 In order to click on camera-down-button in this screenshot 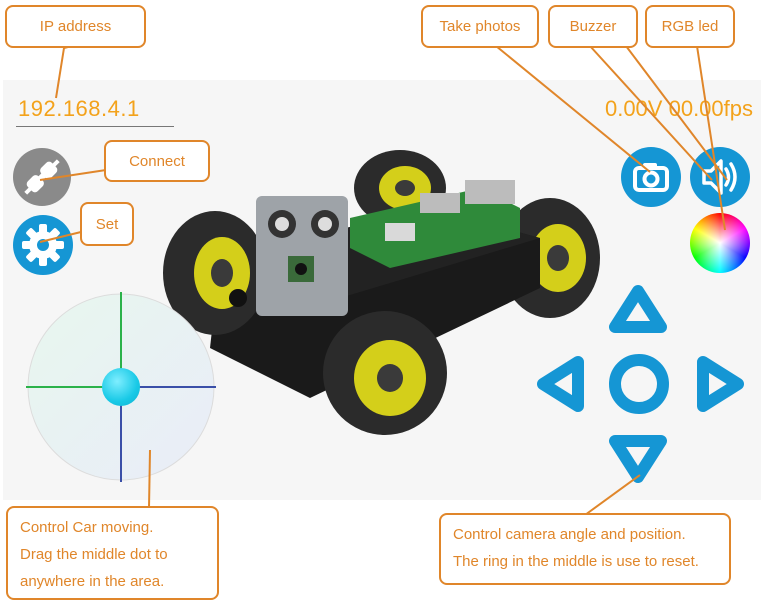, I will do `click(638, 457)`.